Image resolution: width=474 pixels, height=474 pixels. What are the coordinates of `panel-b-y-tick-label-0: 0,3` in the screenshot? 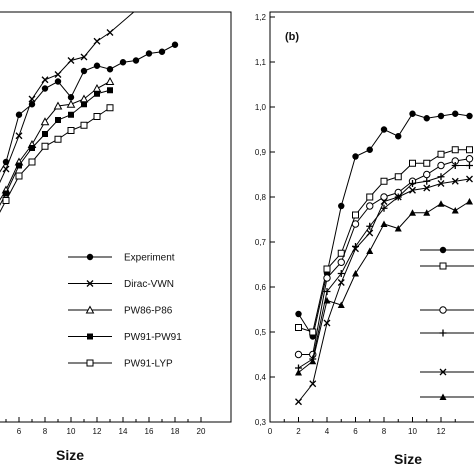 It's located at (261, 422).